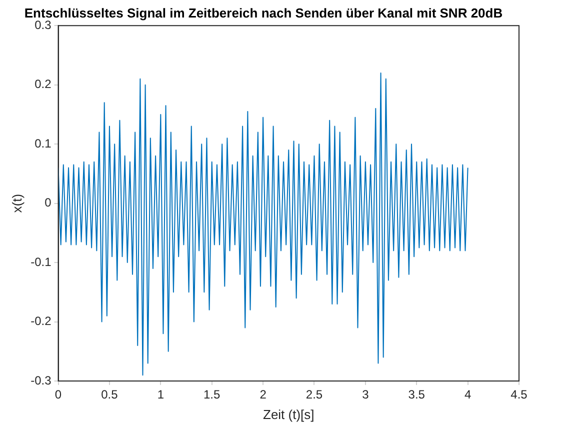  What do you see at coordinates (263, 12) in the screenshot?
I see `chart-title: Entschlüsseltes Signal im Zeitbereich nach Senden über Kanal mit SNR 20dB` at bounding box center [263, 12].